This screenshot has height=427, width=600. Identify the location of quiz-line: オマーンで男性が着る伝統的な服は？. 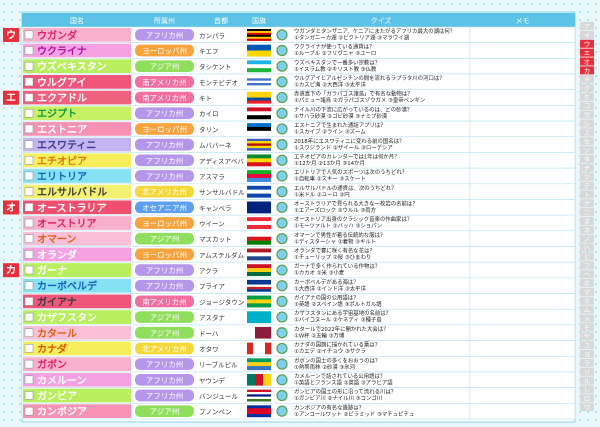
(339, 235).